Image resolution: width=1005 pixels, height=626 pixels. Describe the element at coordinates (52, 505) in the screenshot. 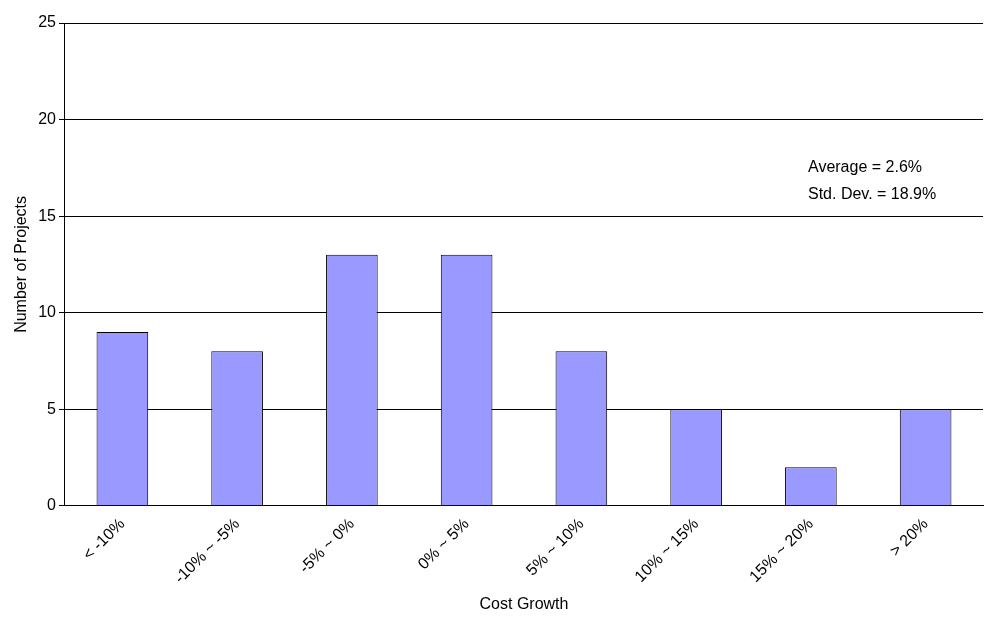

I see `y-tick-label: 0` at that location.